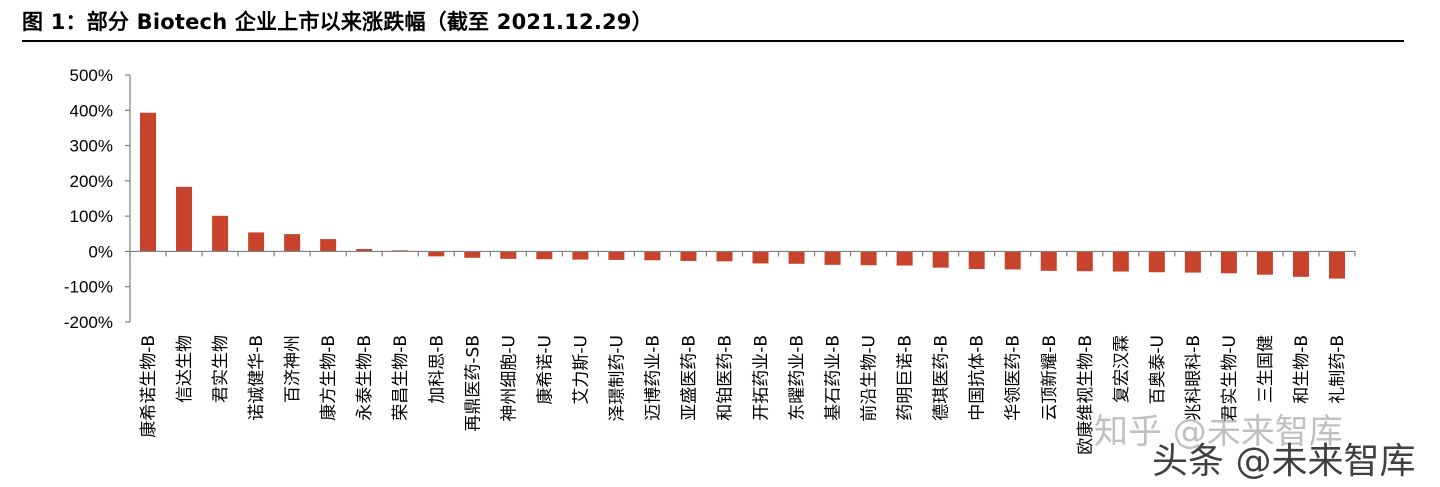 The height and width of the screenshot is (487, 1440). Describe the element at coordinates (834, 378) in the screenshot. I see `category-label: 基石药业-B` at that location.